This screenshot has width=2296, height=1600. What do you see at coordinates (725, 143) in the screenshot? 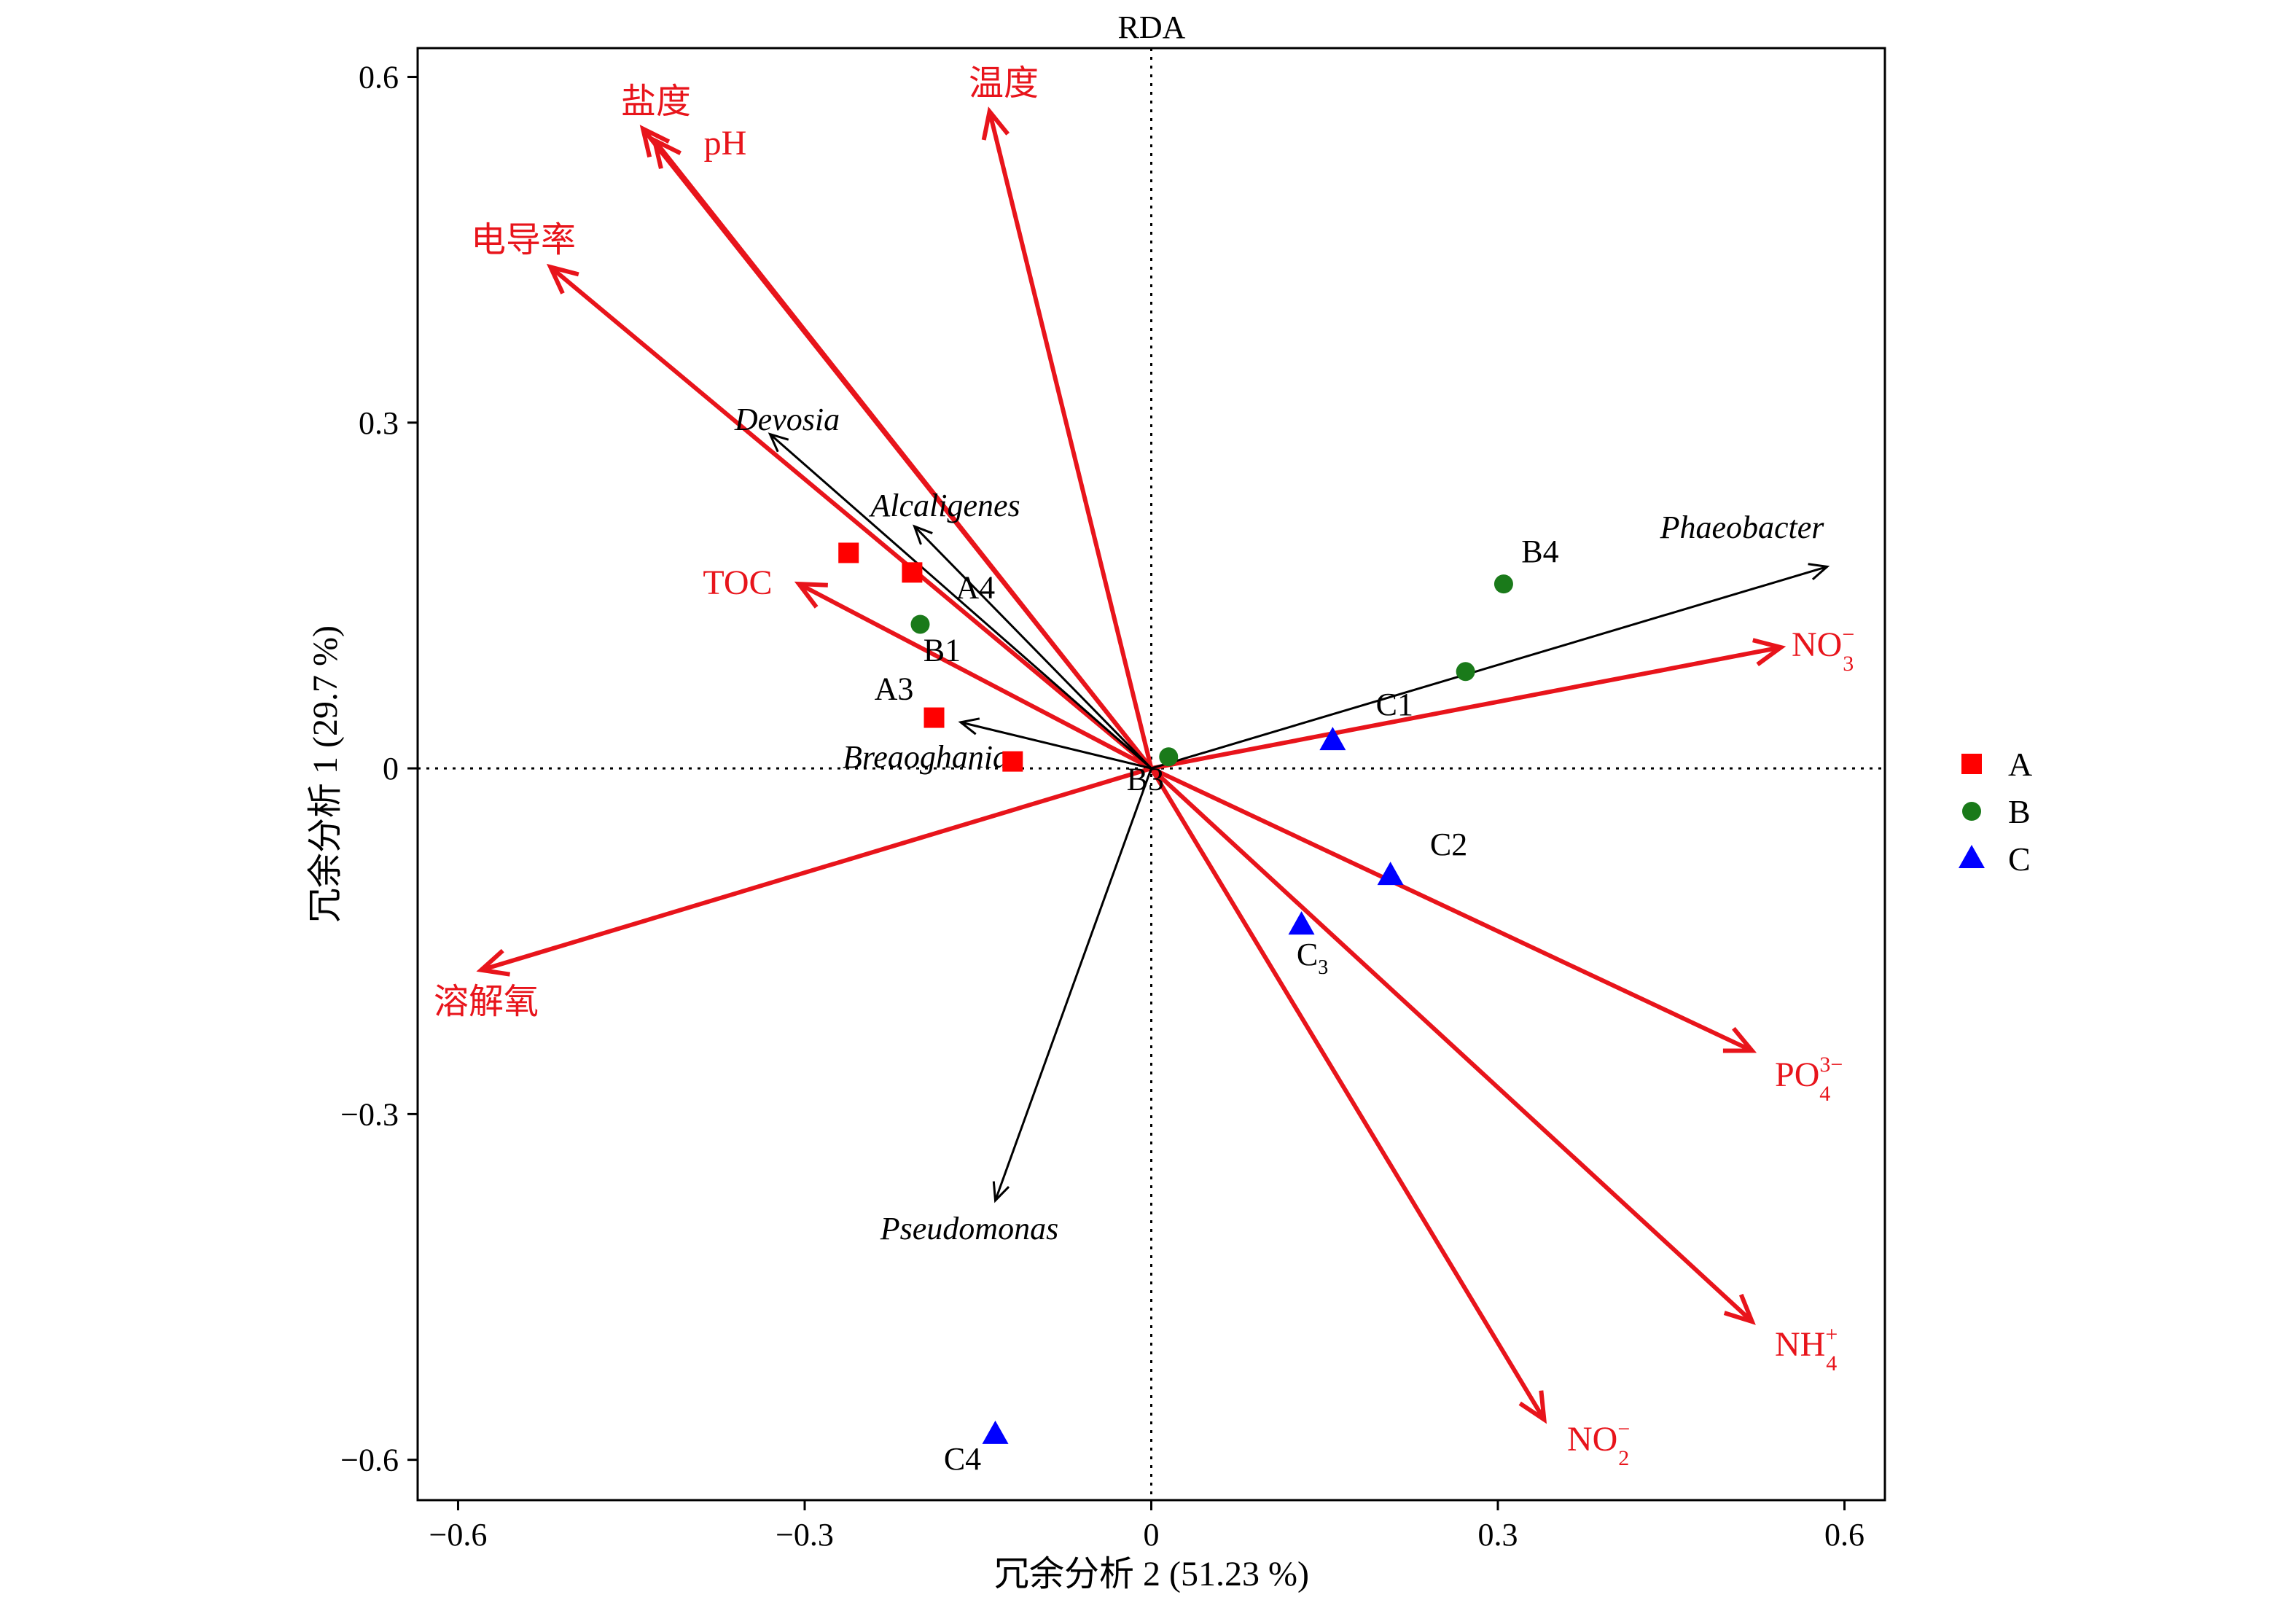
I see `env-label: pH` at bounding box center [725, 143].